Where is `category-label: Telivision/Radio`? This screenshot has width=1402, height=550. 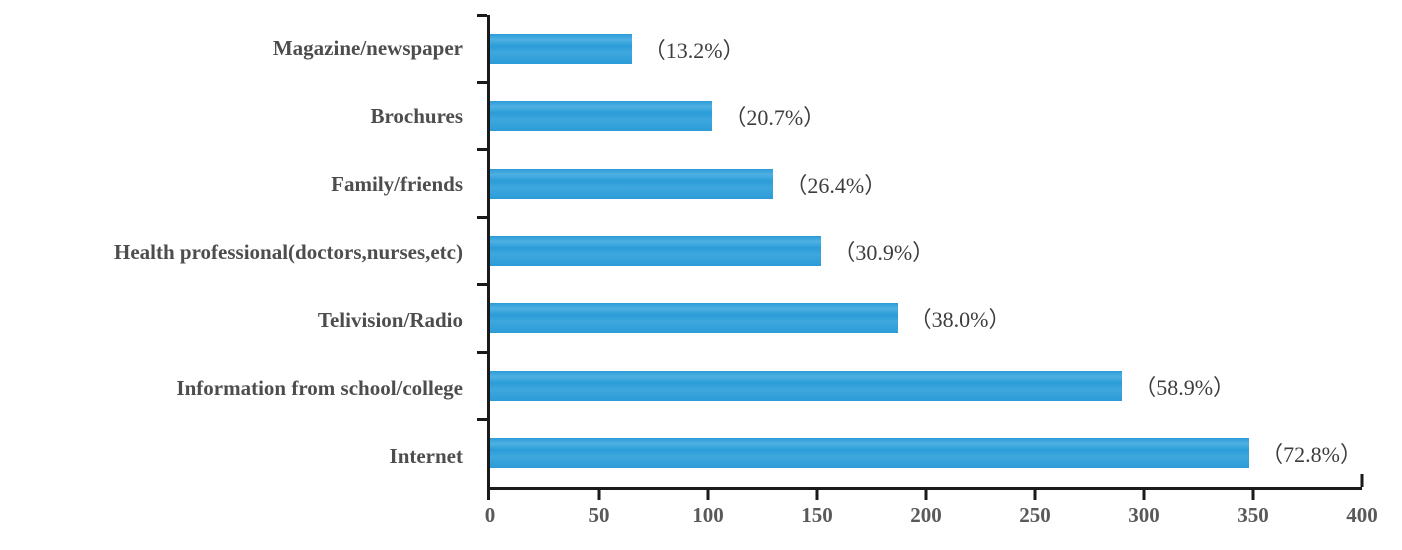 category-label: Telivision/Radio is located at coordinates (390, 319).